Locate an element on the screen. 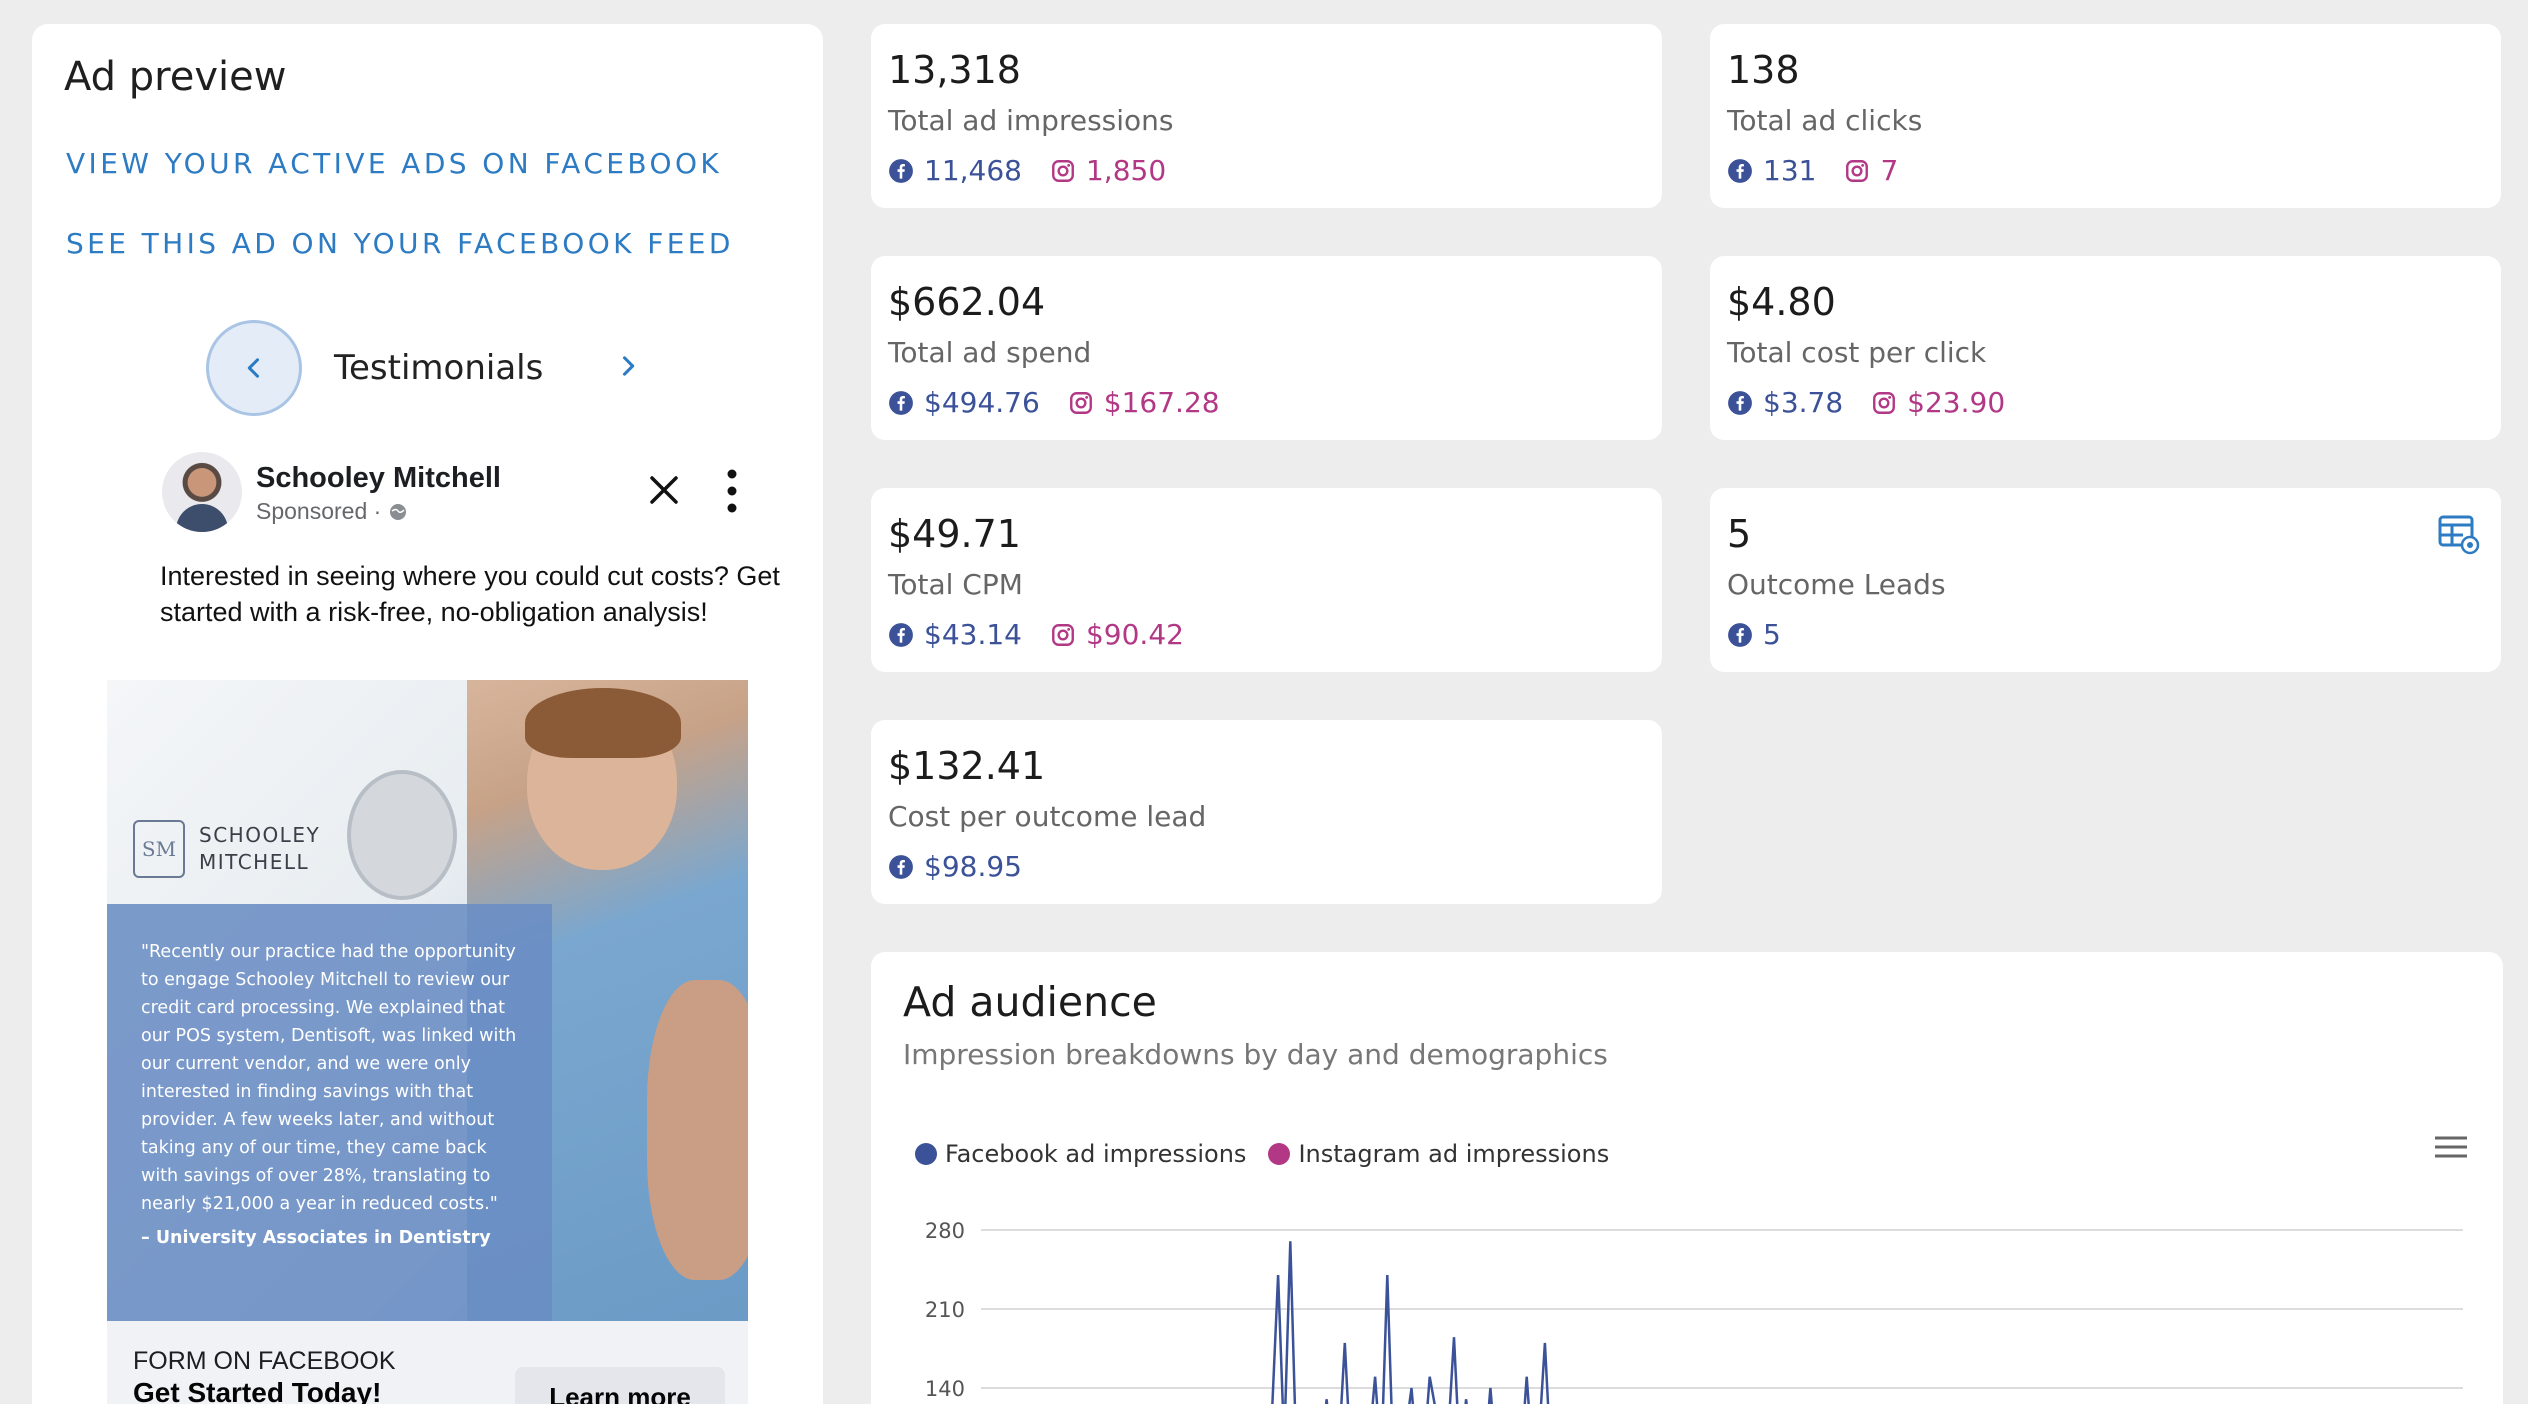 This screenshot has width=2528, height=1404. carousel-next-button is located at coordinates (628, 366).